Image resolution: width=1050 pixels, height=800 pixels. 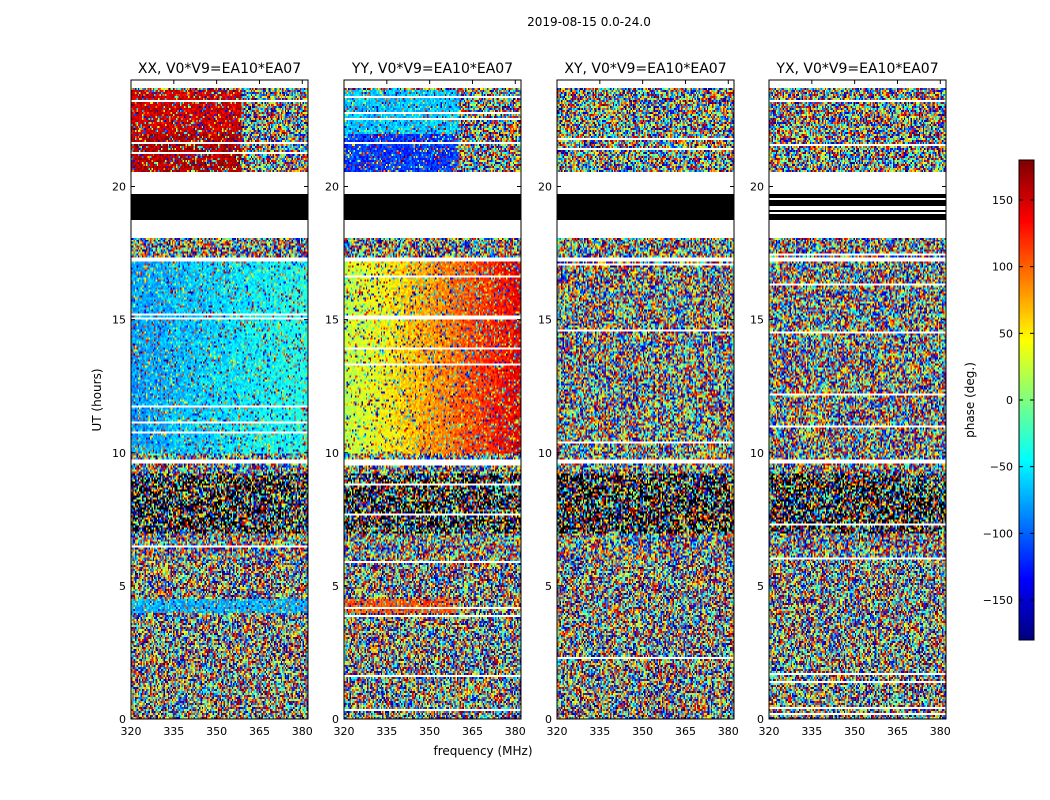 I want to click on heatmap-xx, so click(x=219, y=399).